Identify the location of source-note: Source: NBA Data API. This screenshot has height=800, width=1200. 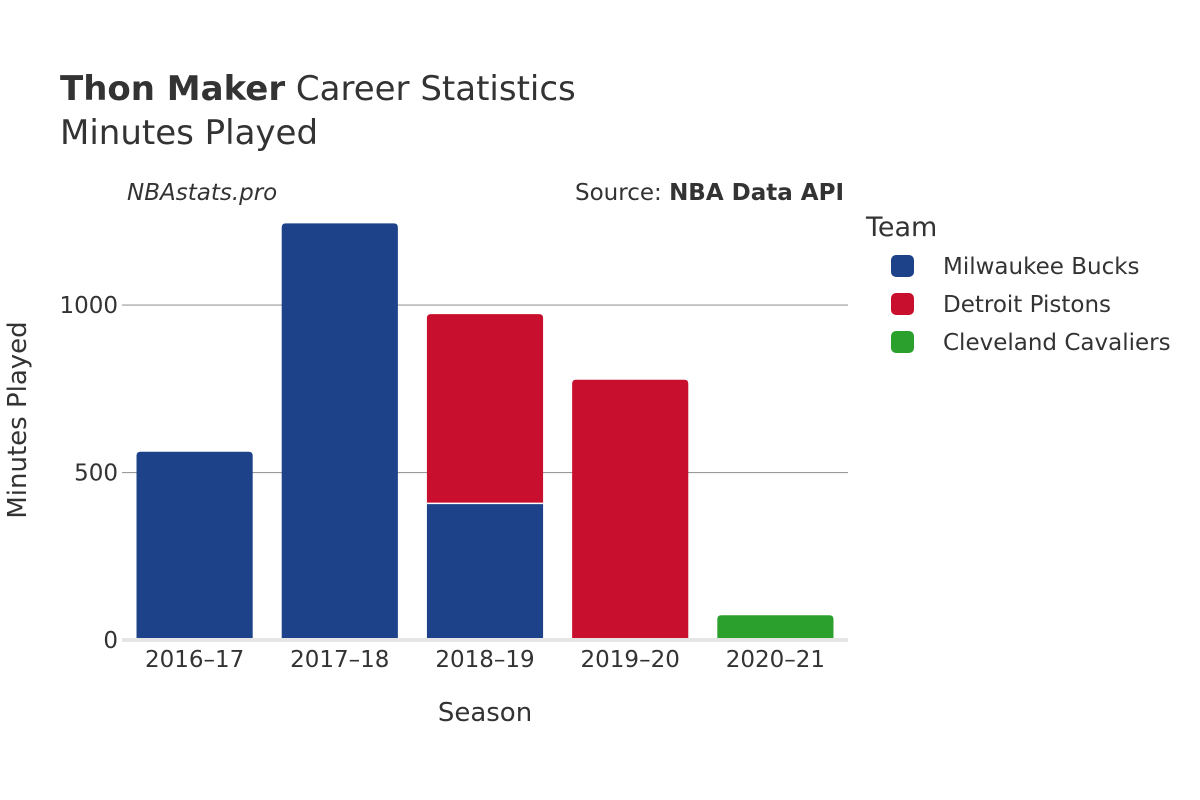
(709, 193).